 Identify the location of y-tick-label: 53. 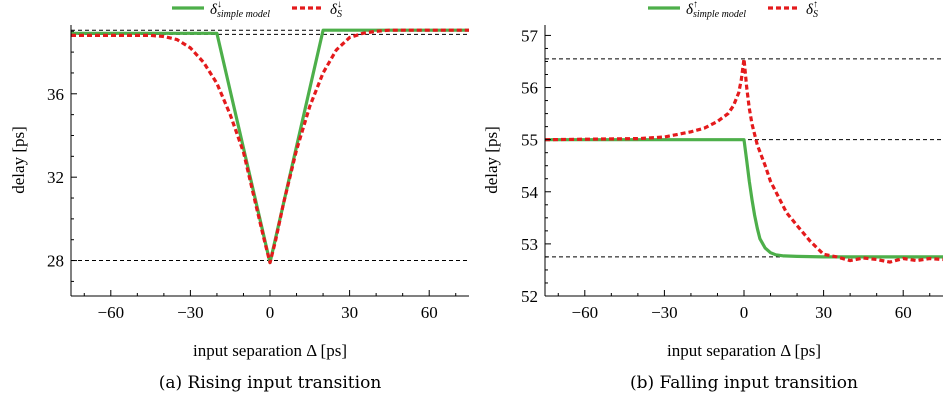
(529, 244).